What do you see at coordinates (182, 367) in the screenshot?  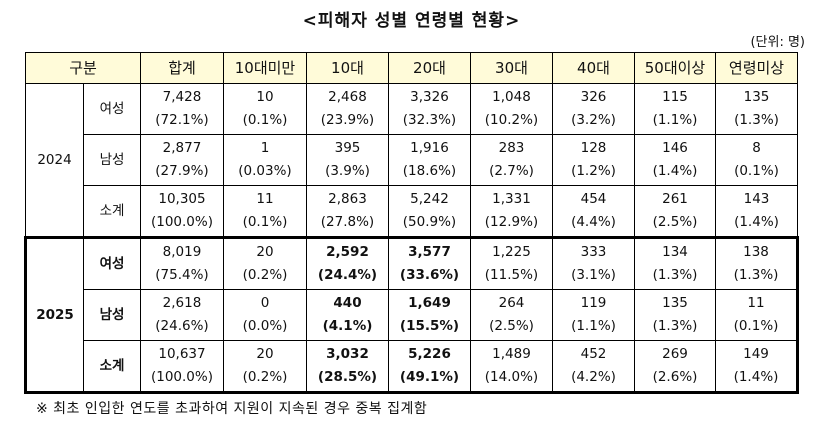 I see `value-cell: 10,637 (100.0%)` at bounding box center [182, 367].